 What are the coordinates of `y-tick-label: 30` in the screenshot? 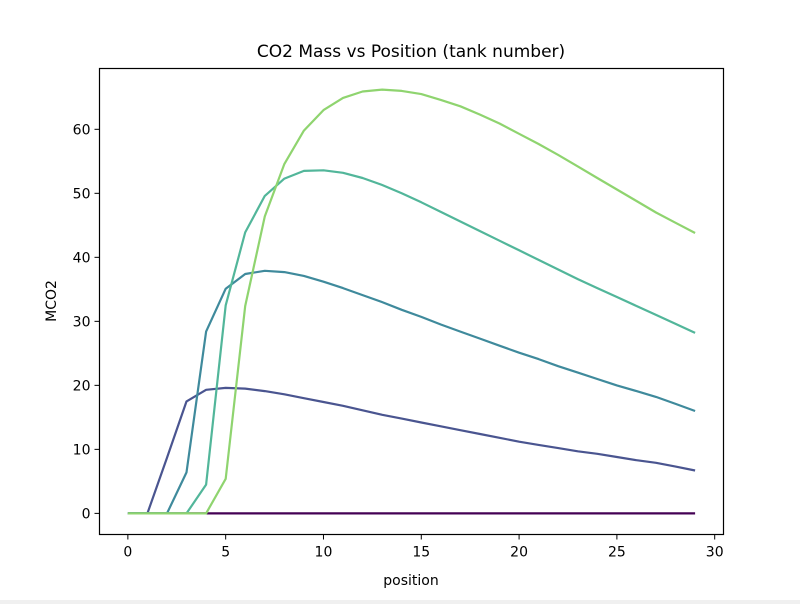 It's located at (82, 322).